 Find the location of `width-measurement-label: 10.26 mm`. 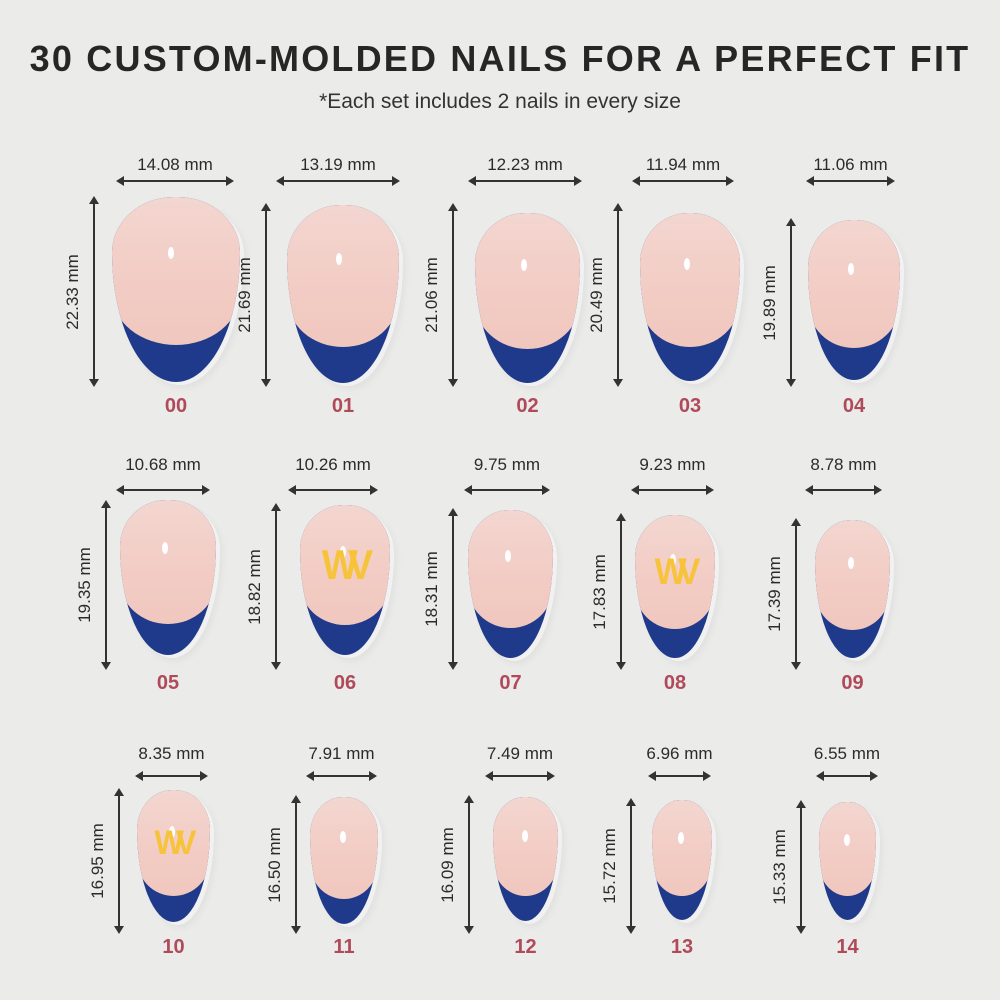

width-measurement-label: 10.26 mm is located at coordinates (333, 464).